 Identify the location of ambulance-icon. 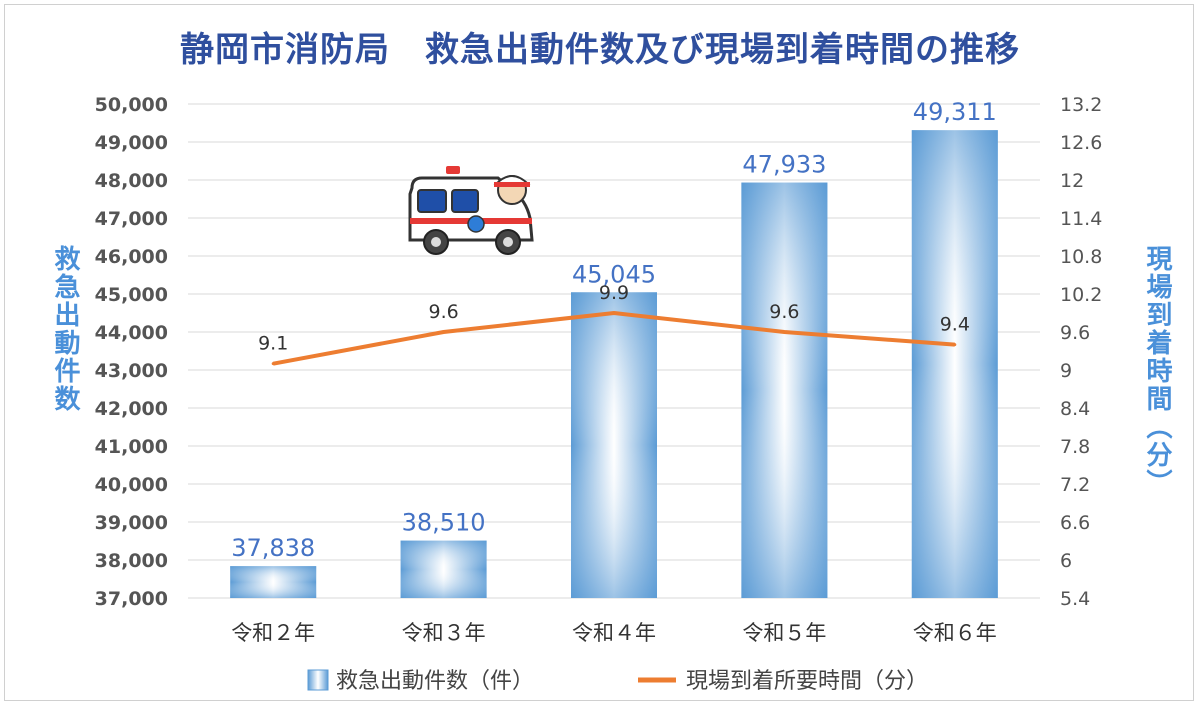
(471, 210).